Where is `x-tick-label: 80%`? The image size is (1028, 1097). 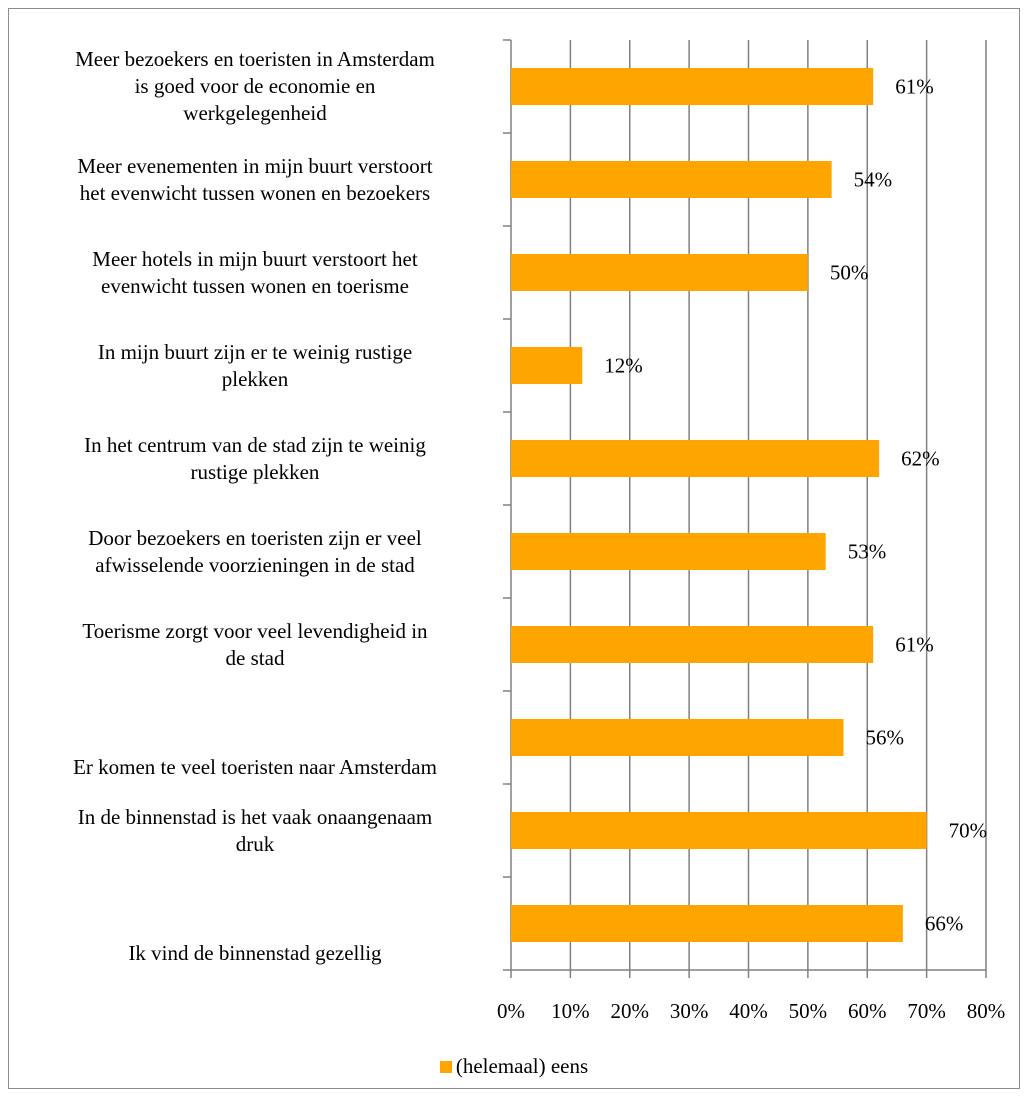
x-tick-label: 80% is located at coordinates (986, 1011).